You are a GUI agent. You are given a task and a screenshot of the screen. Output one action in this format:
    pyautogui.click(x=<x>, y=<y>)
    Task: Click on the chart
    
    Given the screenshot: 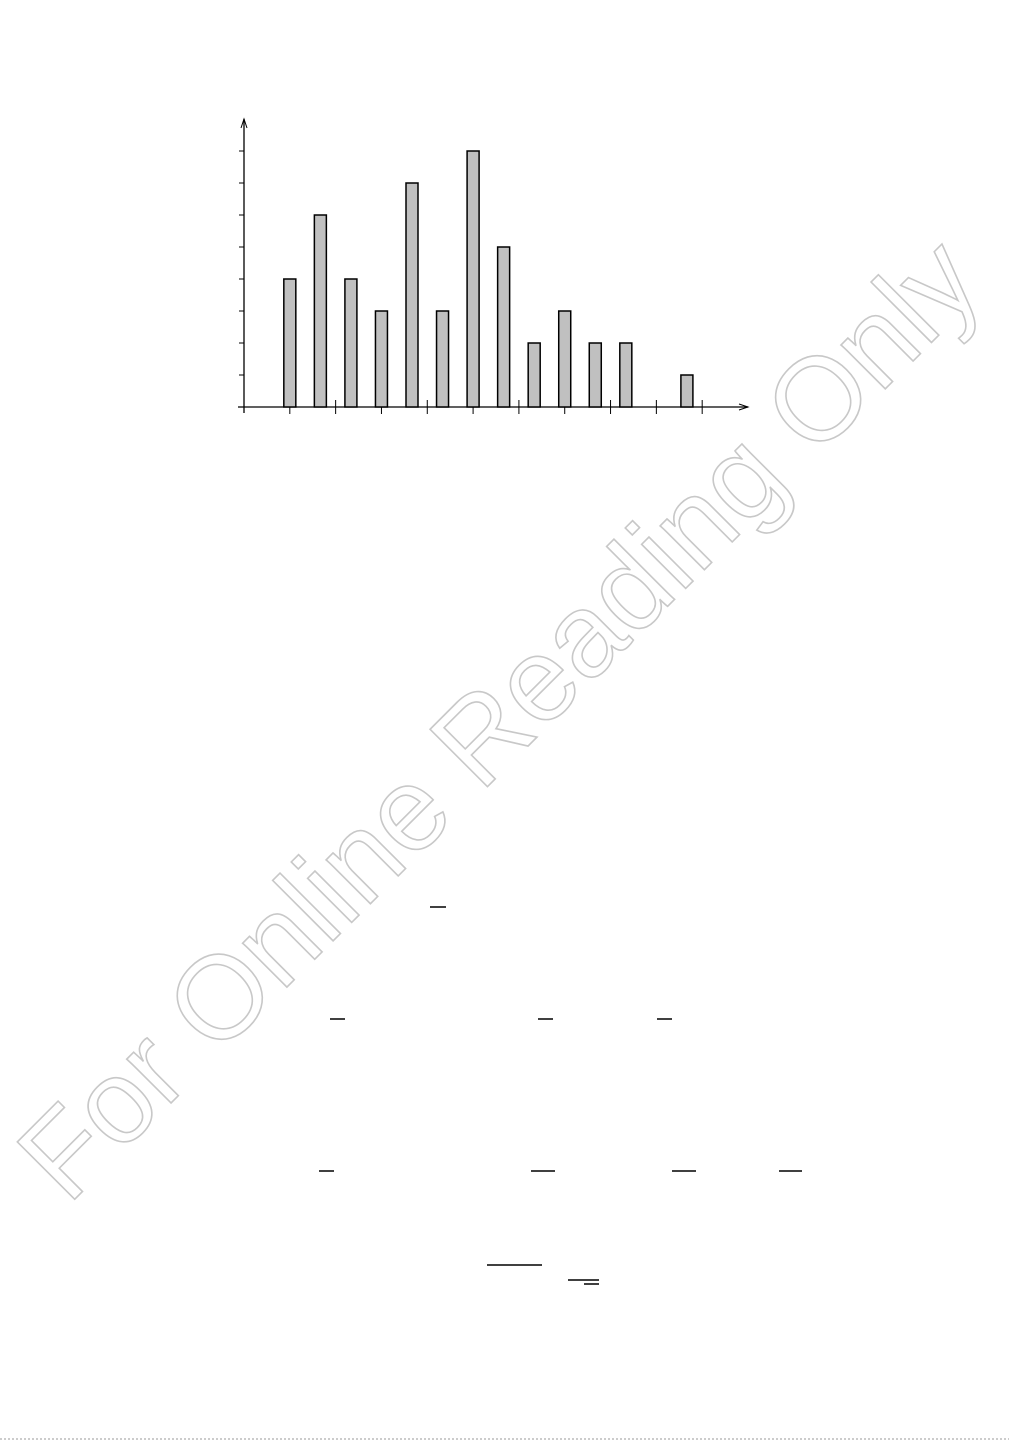 What is the action you would take?
    pyautogui.click(x=494, y=265)
    